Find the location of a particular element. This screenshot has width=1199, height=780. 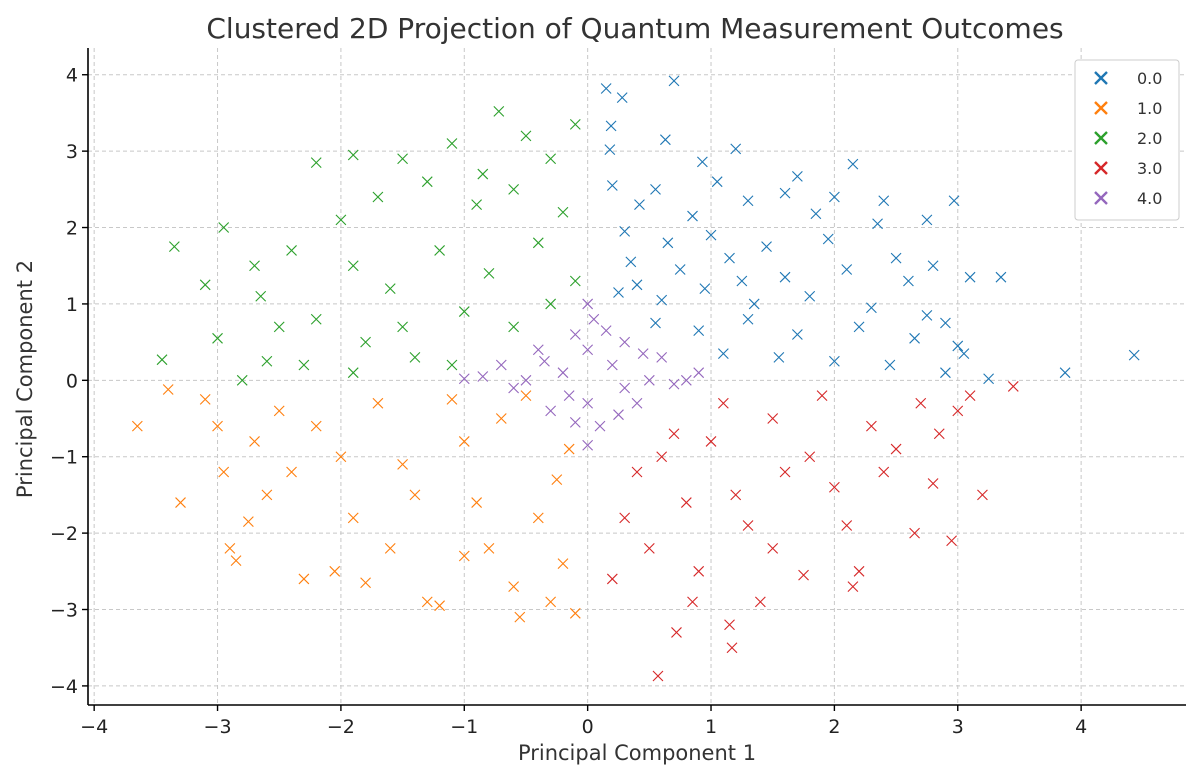

x-axis-label: Principal Component 1 is located at coordinates (637, 753).